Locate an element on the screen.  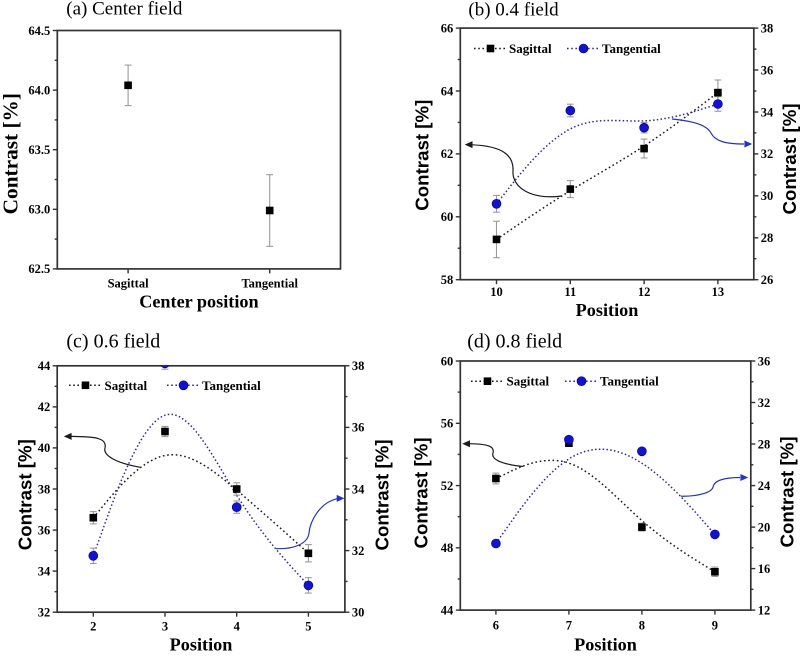
svg-text: 62.5 is located at coordinates (39, 269).